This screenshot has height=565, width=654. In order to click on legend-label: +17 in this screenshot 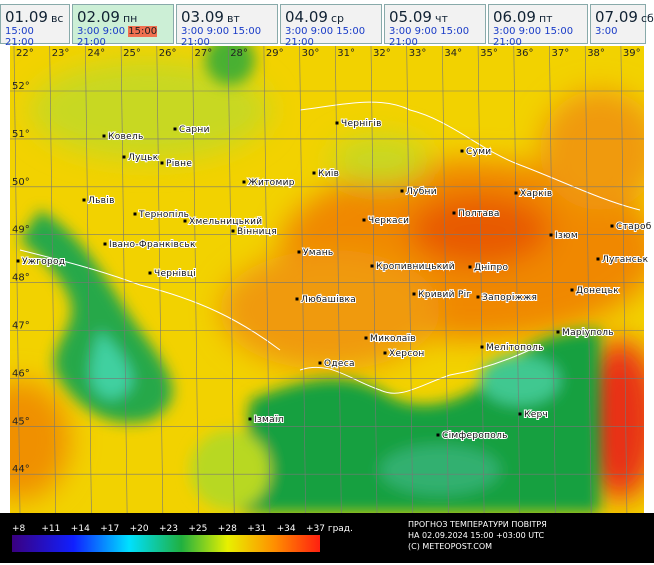, I will do `click(109, 529)`.